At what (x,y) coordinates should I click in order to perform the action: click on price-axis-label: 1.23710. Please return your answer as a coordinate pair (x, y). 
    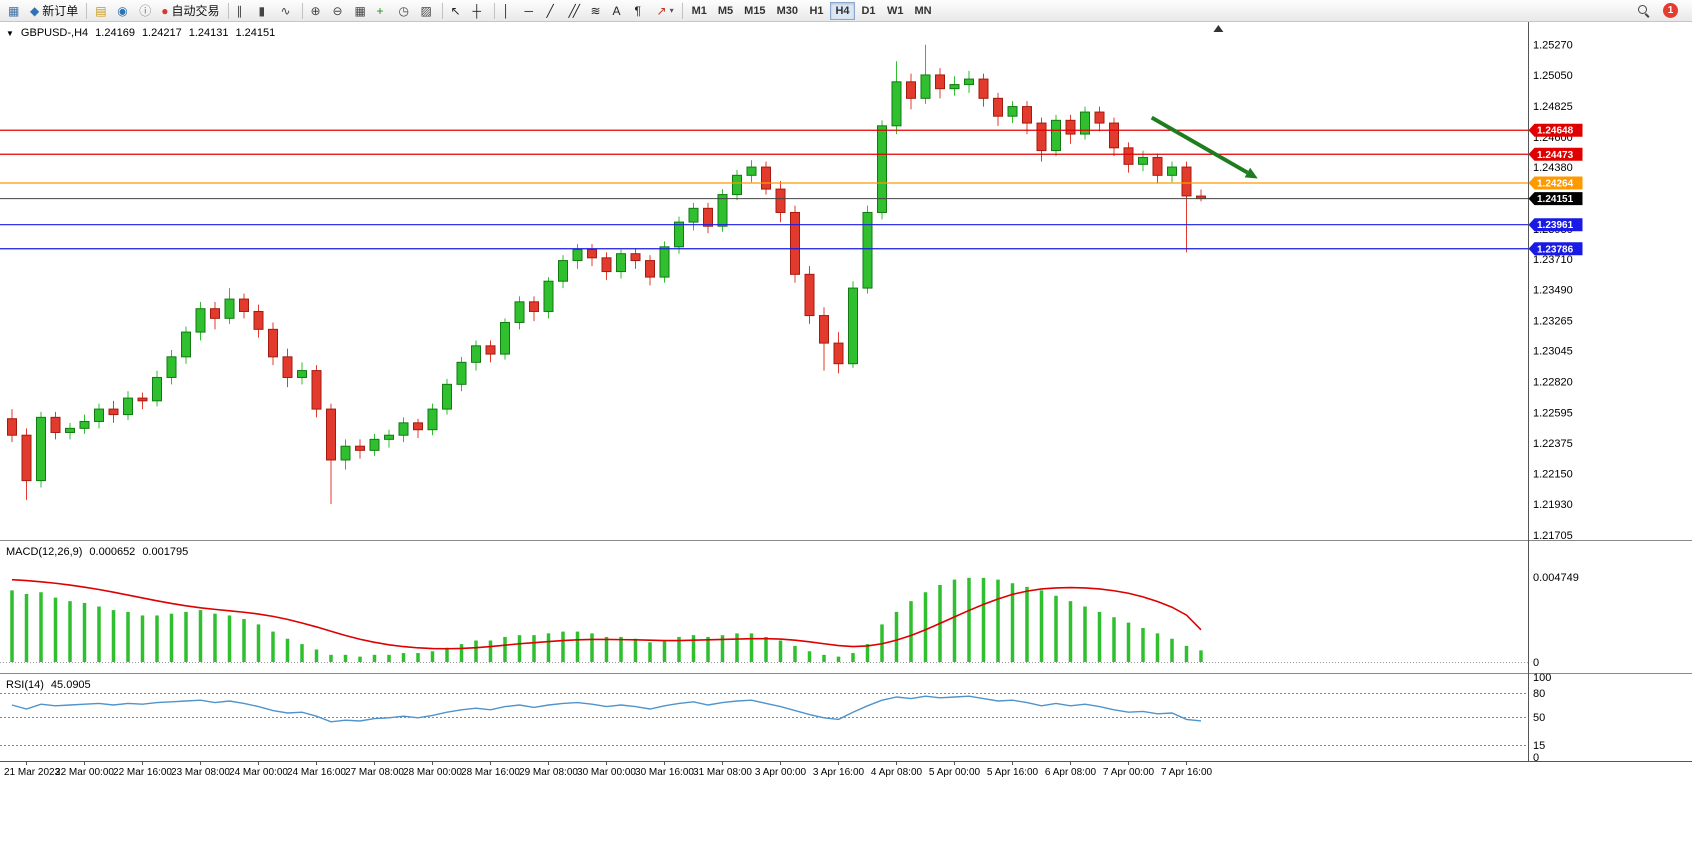
    Looking at the image, I should click on (1553, 260).